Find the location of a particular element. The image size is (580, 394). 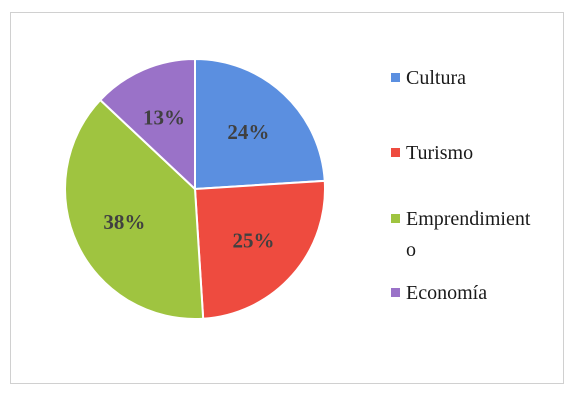

pie-slice-cultura is located at coordinates (260, 124).